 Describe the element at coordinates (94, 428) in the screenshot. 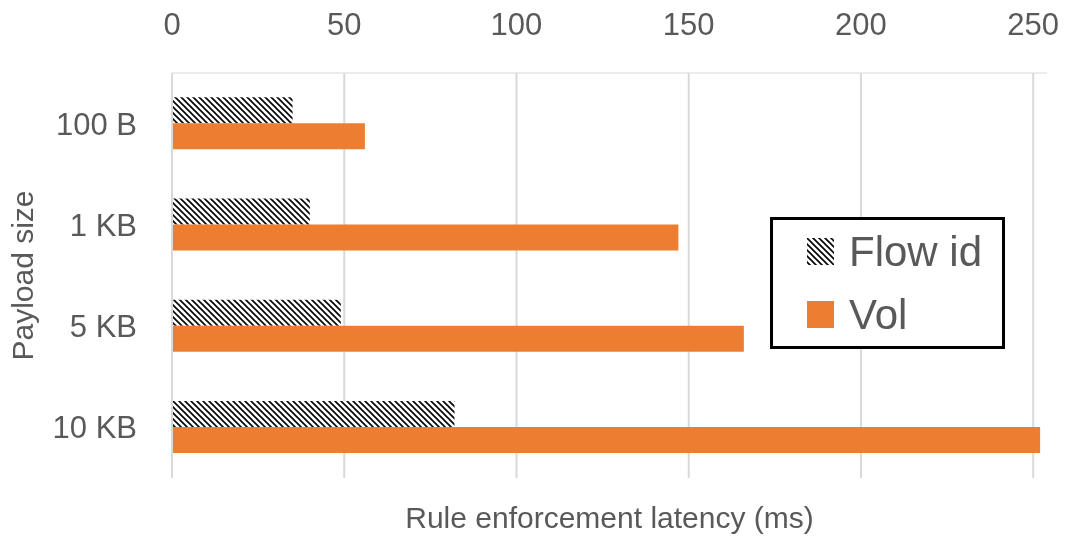

I see `y-tick-label: 10 KB` at that location.